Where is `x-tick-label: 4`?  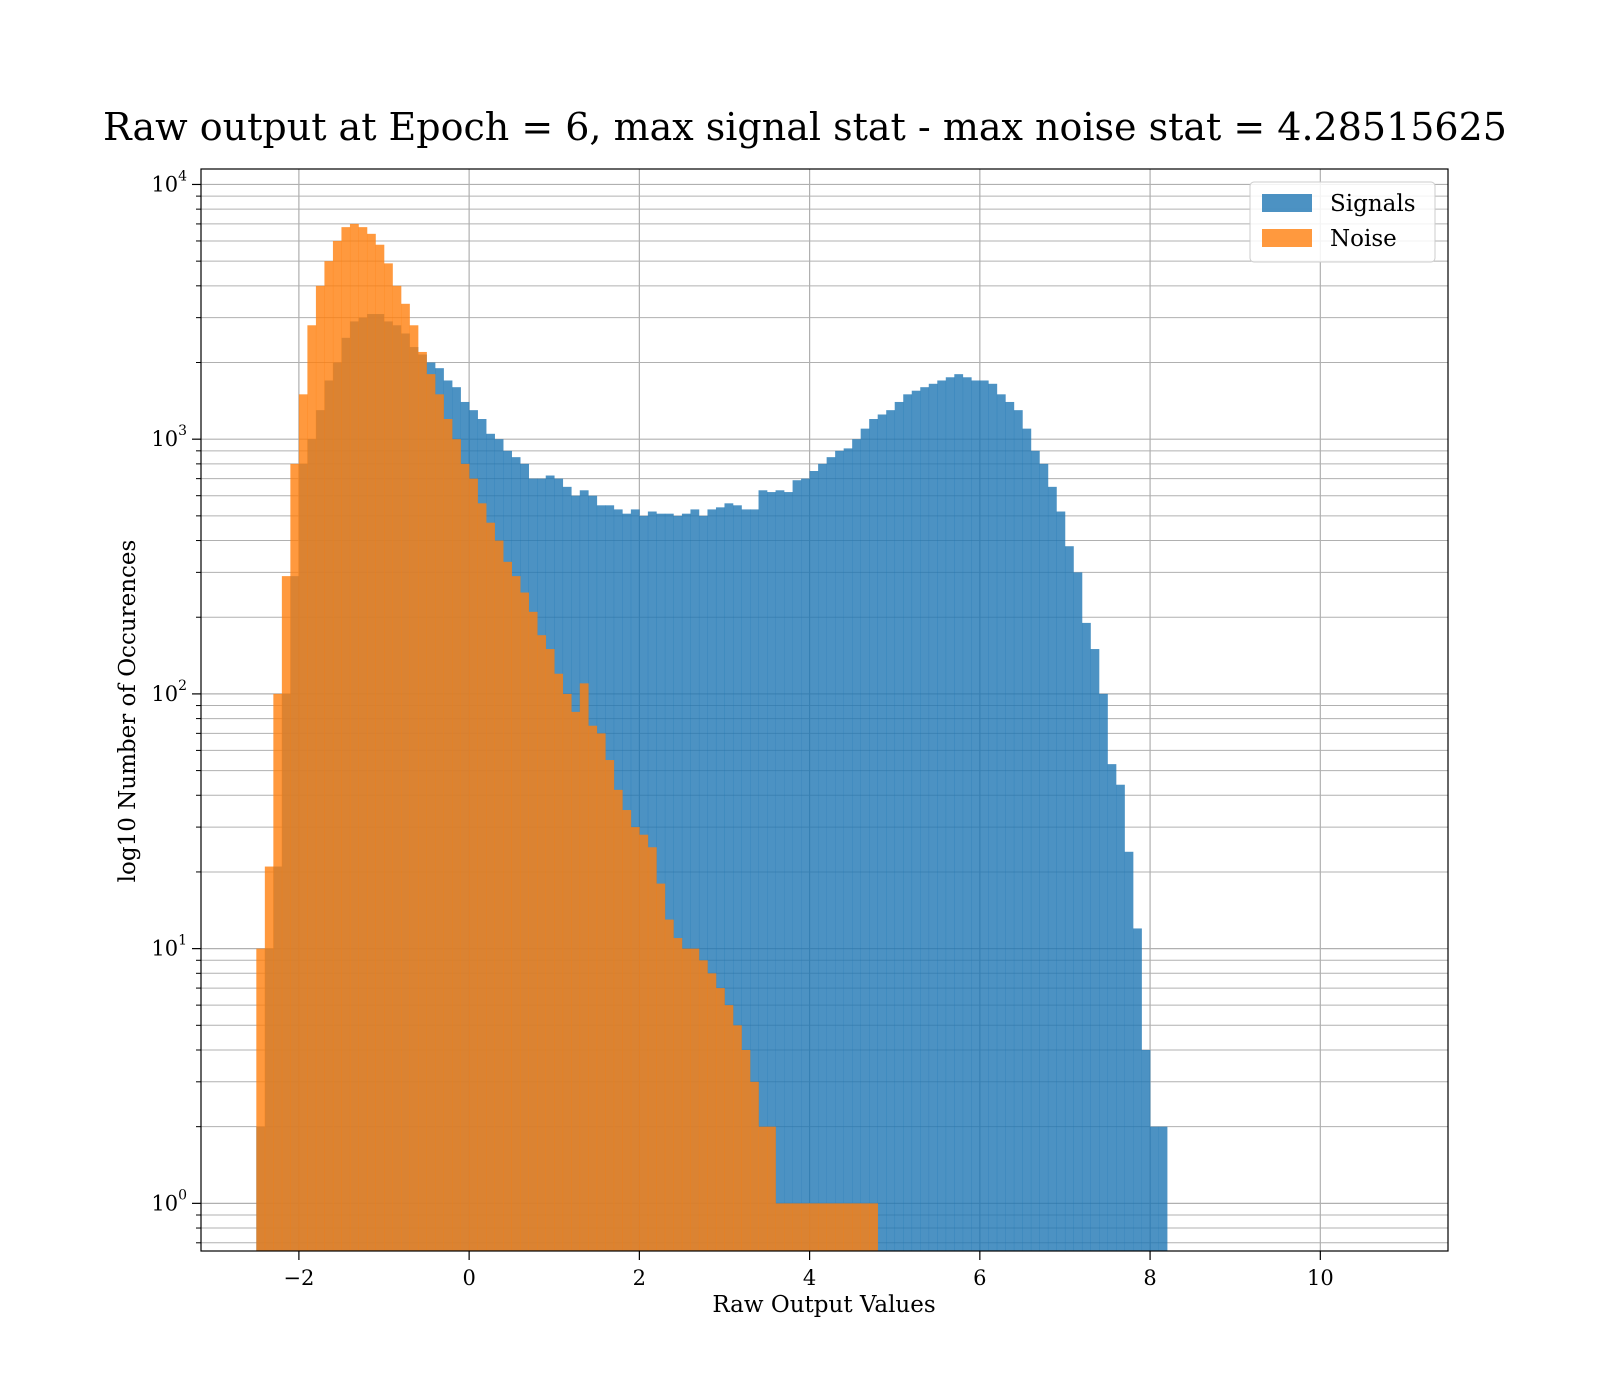
x-tick-label: 4 is located at coordinates (809, 1278).